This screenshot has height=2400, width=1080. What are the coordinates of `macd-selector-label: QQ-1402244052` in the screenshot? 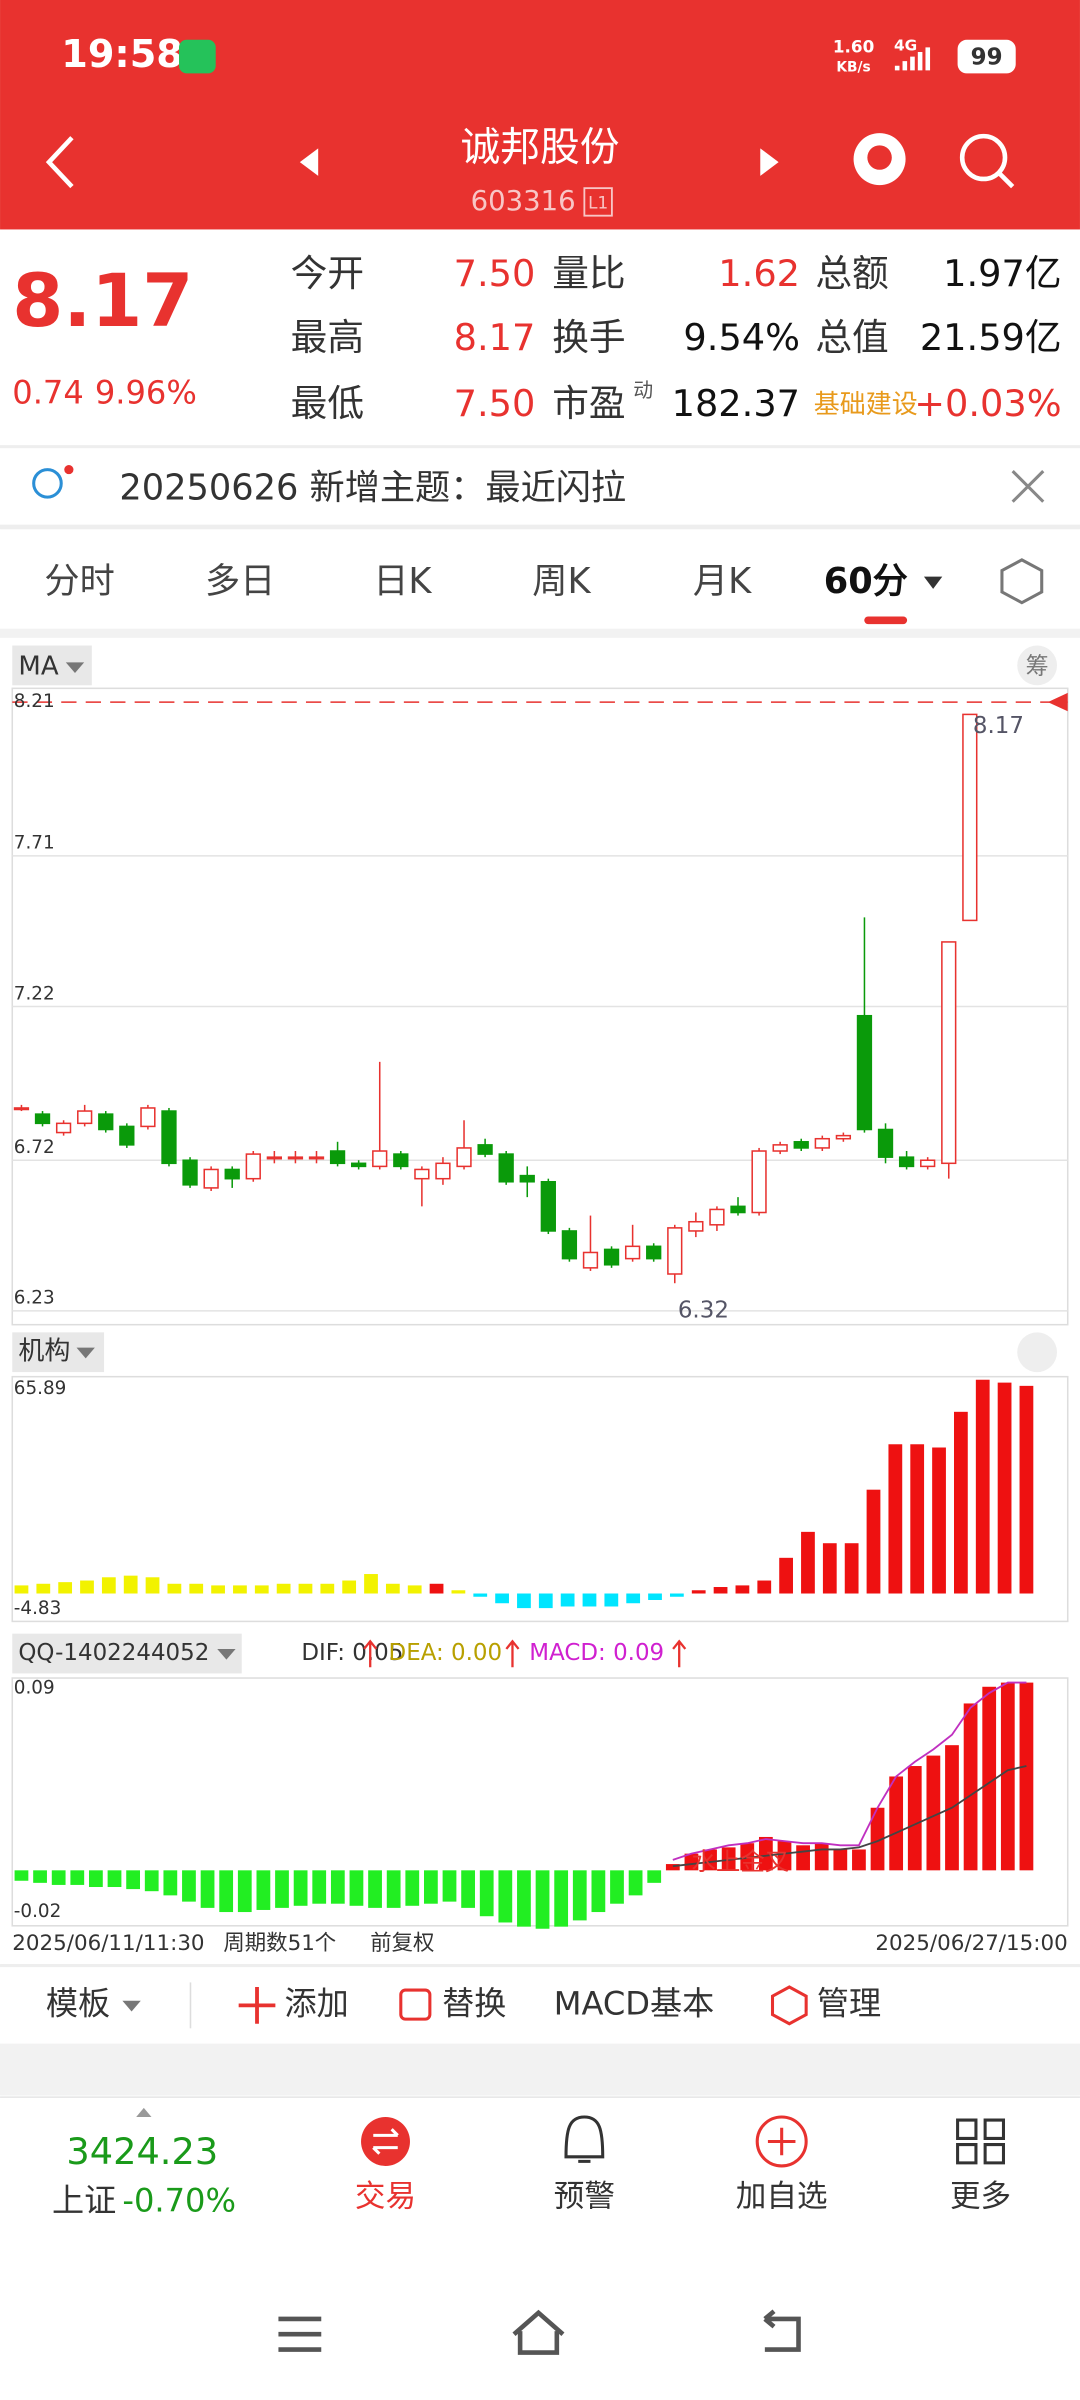 It's located at (113, 1653).